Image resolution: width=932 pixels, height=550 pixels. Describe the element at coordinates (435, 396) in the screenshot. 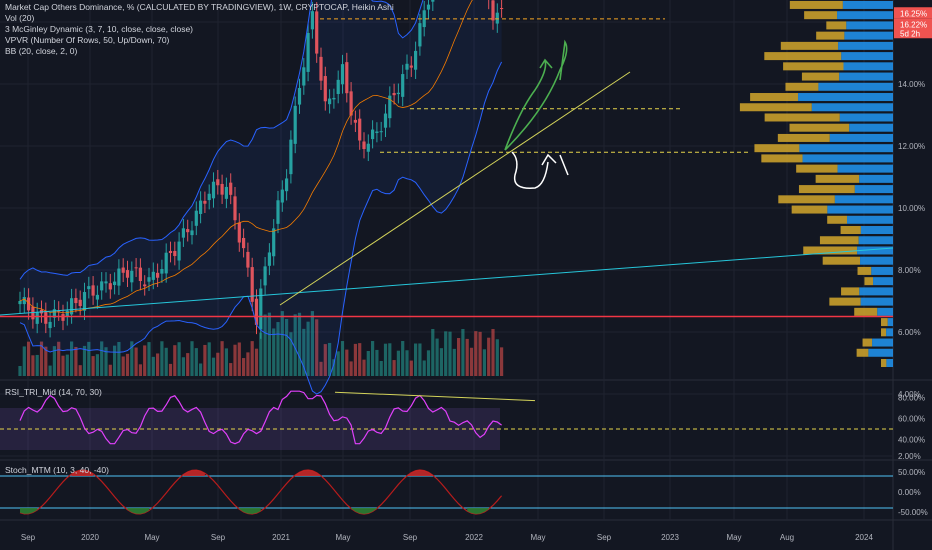

I see `rsi-divergence-line` at that location.